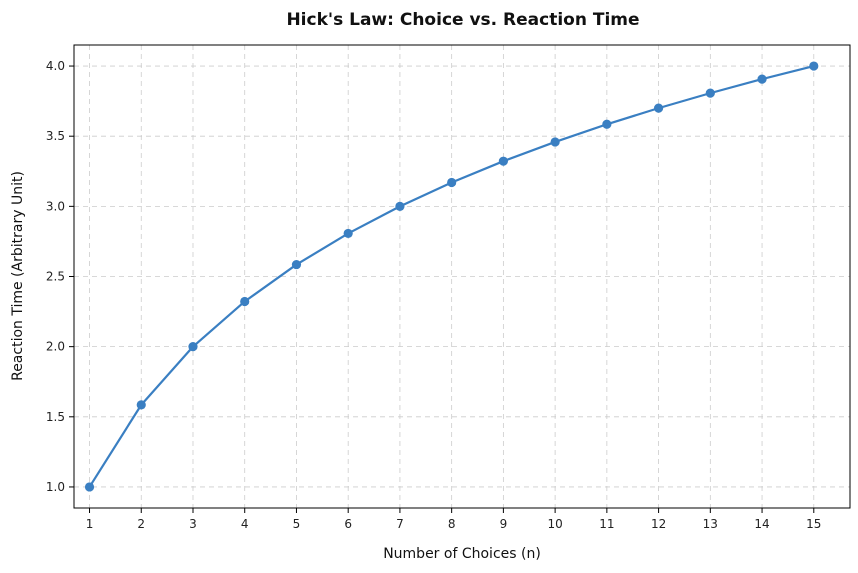  I want to click on y-tick-label: 2.5, so click(55, 277).